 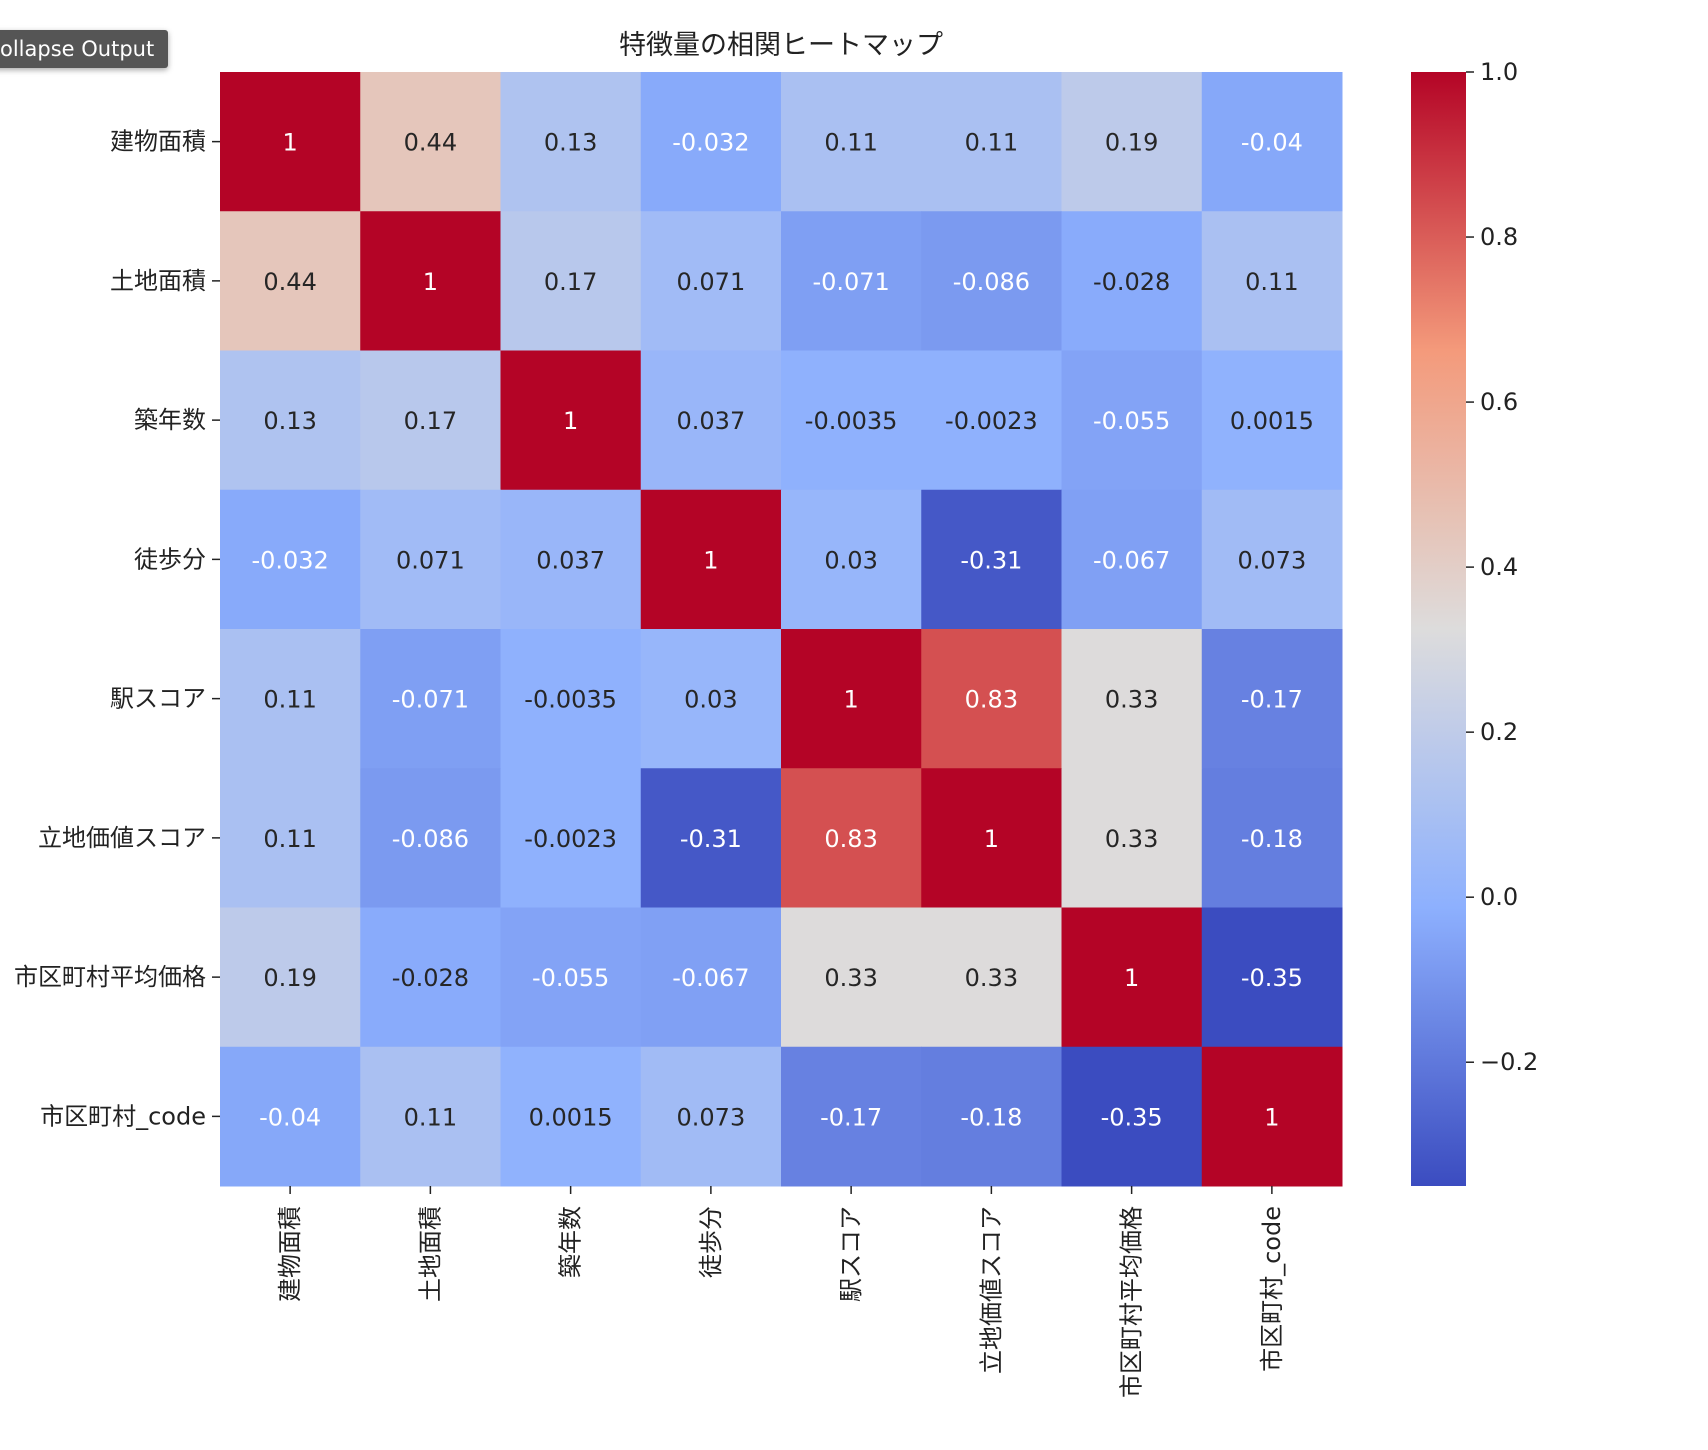 What do you see at coordinates (430, 1254) in the screenshot?
I see `x-tick-label: 土地面積` at bounding box center [430, 1254].